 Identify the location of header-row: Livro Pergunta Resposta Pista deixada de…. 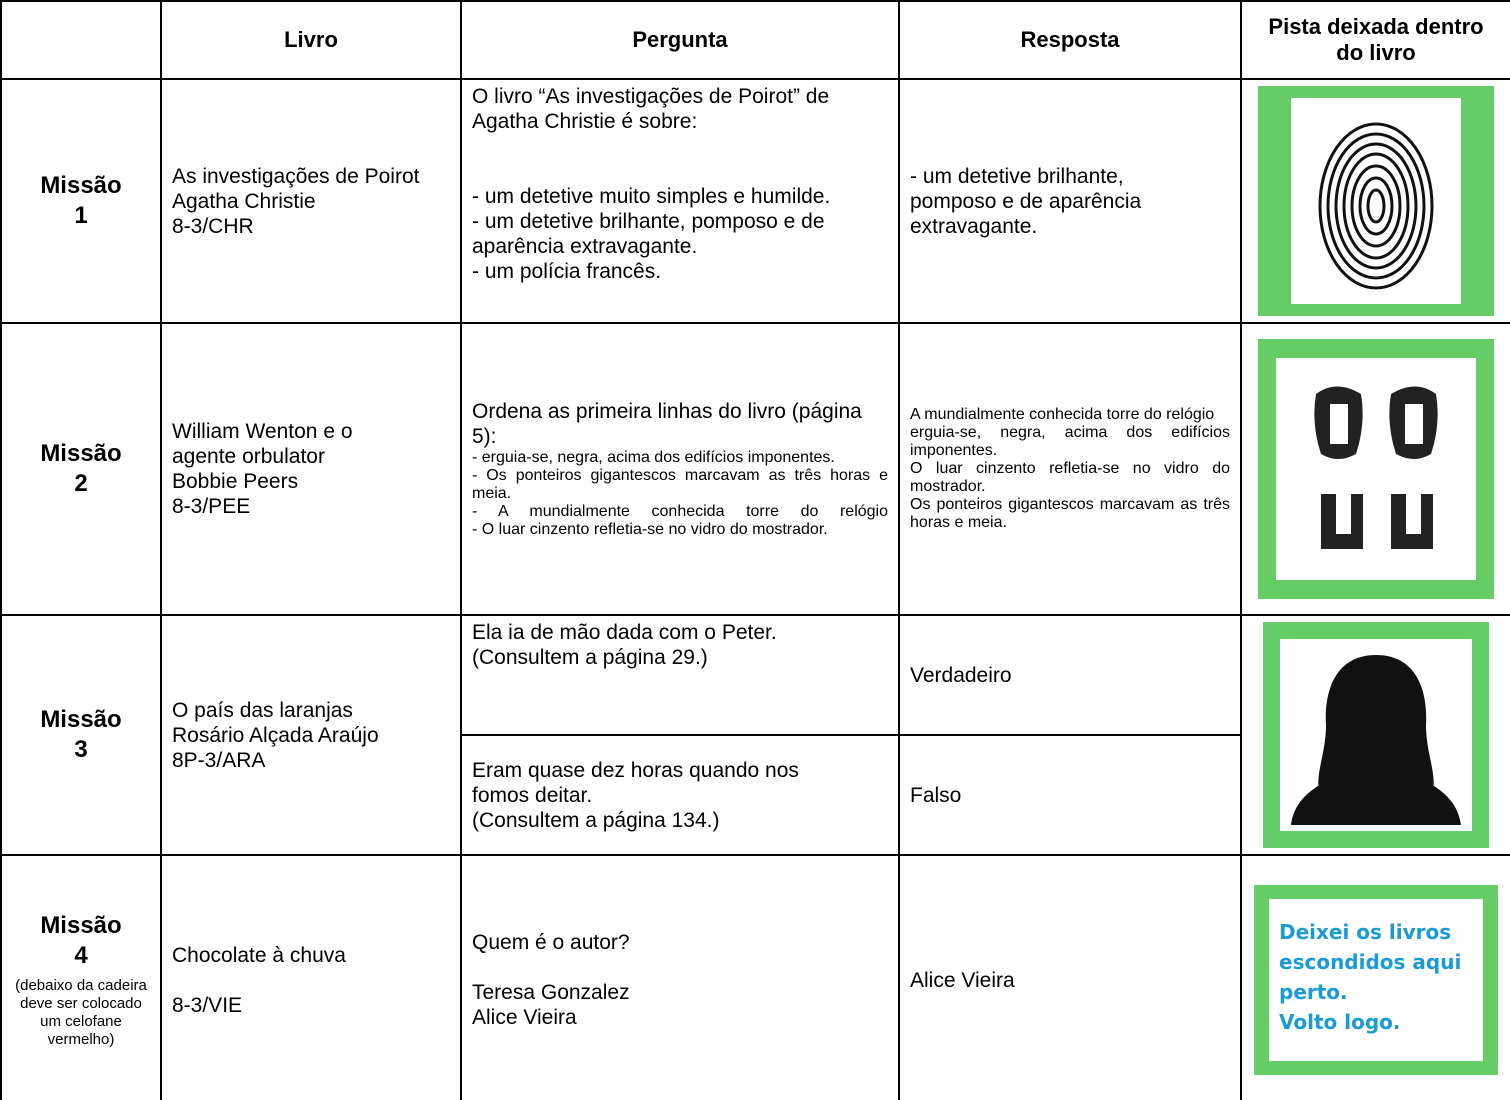
(755, 40).